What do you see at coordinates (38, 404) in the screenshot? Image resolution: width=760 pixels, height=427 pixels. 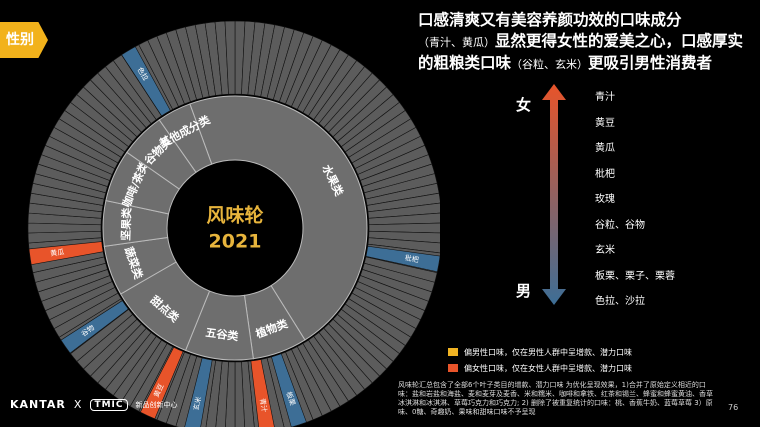 I see `kantar-logo: KANTAR` at bounding box center [38, 404].